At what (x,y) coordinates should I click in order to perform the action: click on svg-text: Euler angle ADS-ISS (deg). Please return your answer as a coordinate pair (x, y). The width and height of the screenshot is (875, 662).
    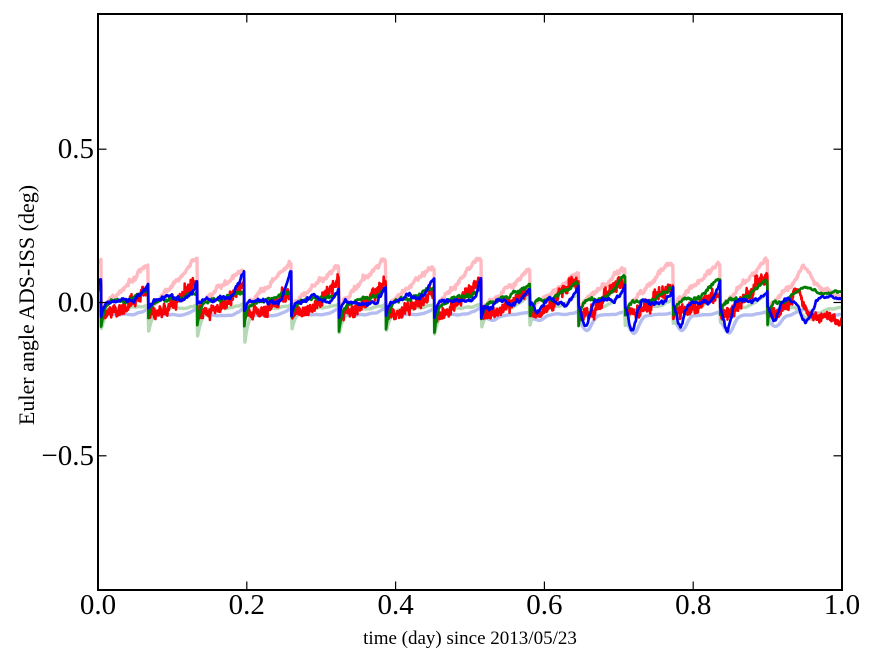
    Looking at the image, I should click on (26, 305).